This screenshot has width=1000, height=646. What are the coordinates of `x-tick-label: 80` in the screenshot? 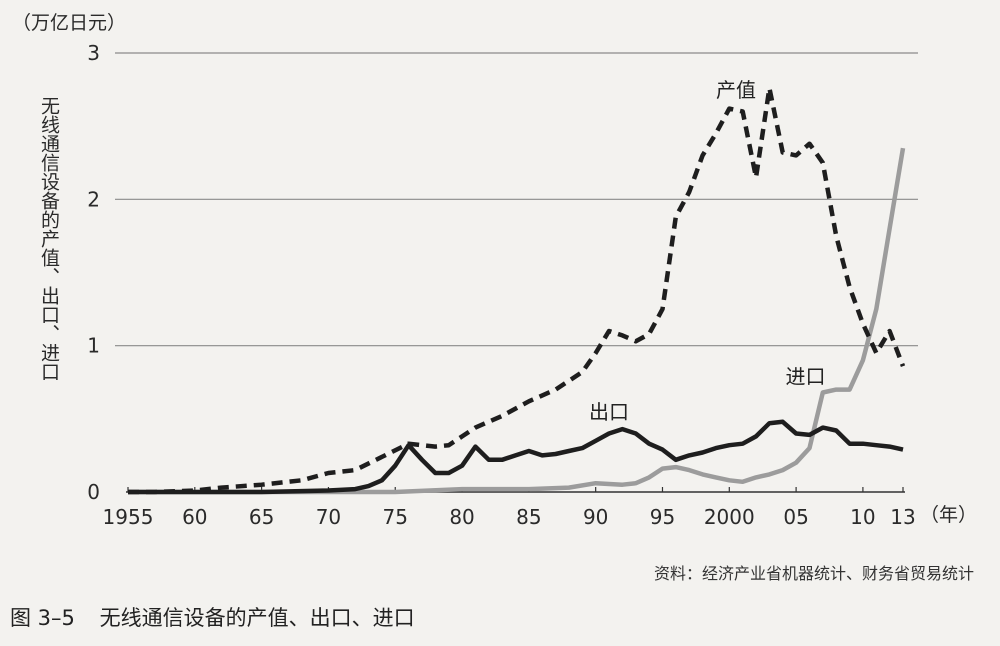 It's located at (461, 517).